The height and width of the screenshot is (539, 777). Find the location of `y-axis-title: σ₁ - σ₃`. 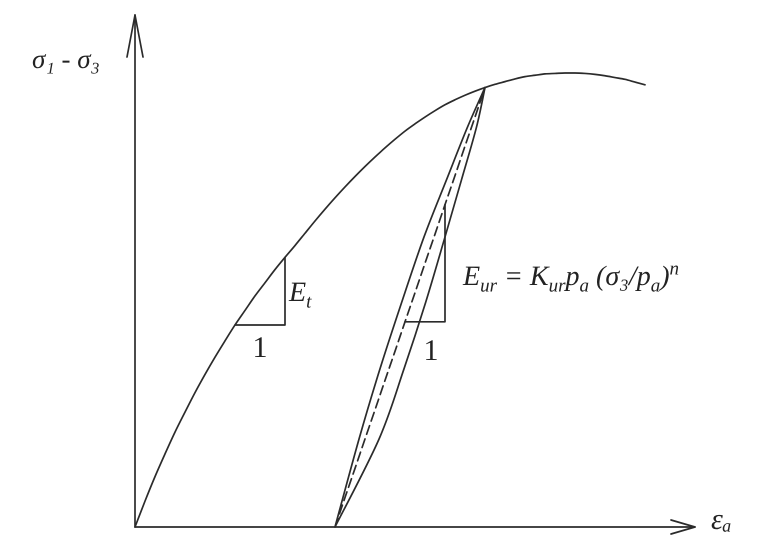

y-axis-title: σ₁ - σ₃ is located at coordinates (66, 59).